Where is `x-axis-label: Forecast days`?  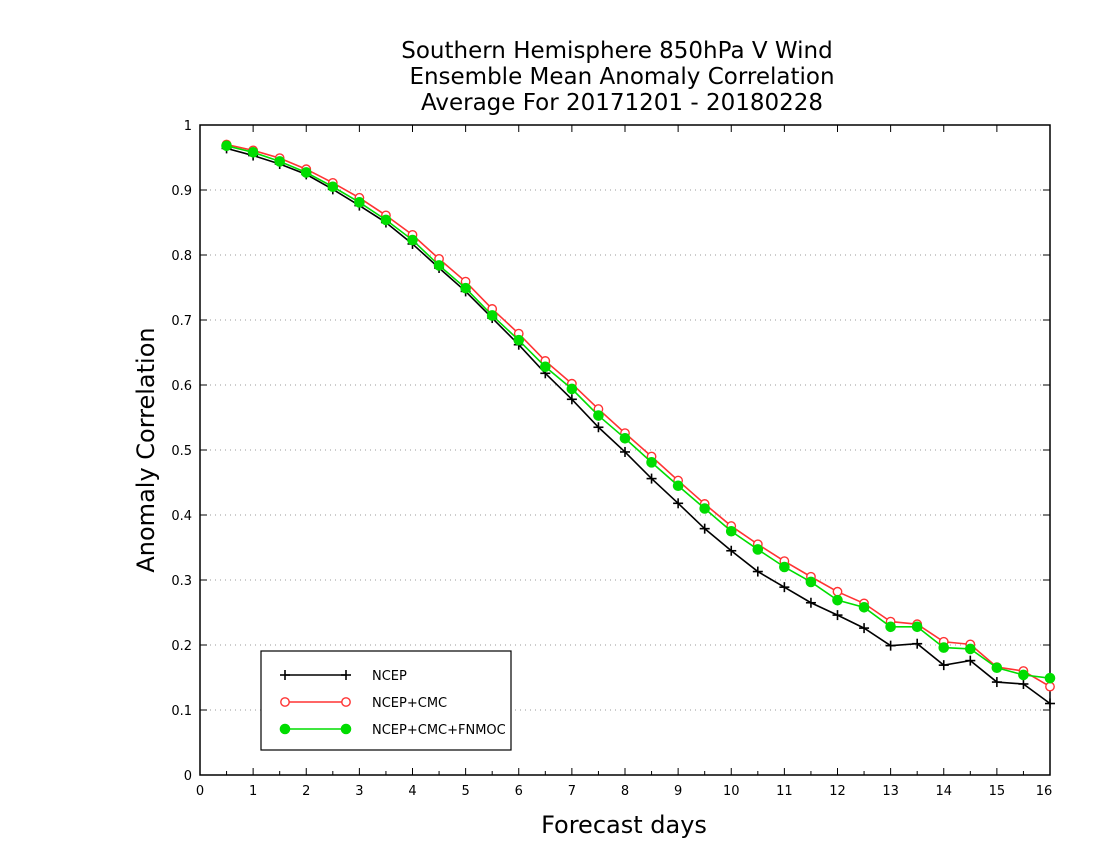
x-axis-label: Forecast days is located at coordinates (624, 825).